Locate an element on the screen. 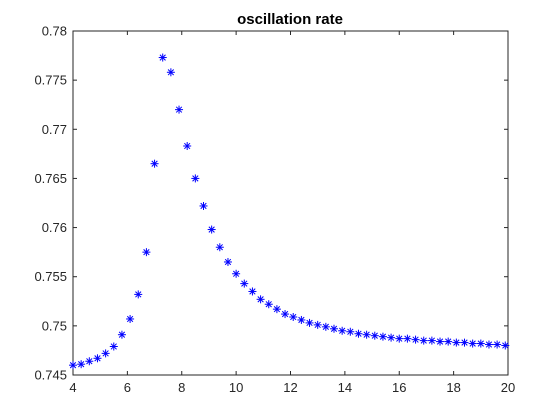 The width and height of the screenshot is (560, 420). y-tick-label: 0.77 is located at coordinates (54, 129).